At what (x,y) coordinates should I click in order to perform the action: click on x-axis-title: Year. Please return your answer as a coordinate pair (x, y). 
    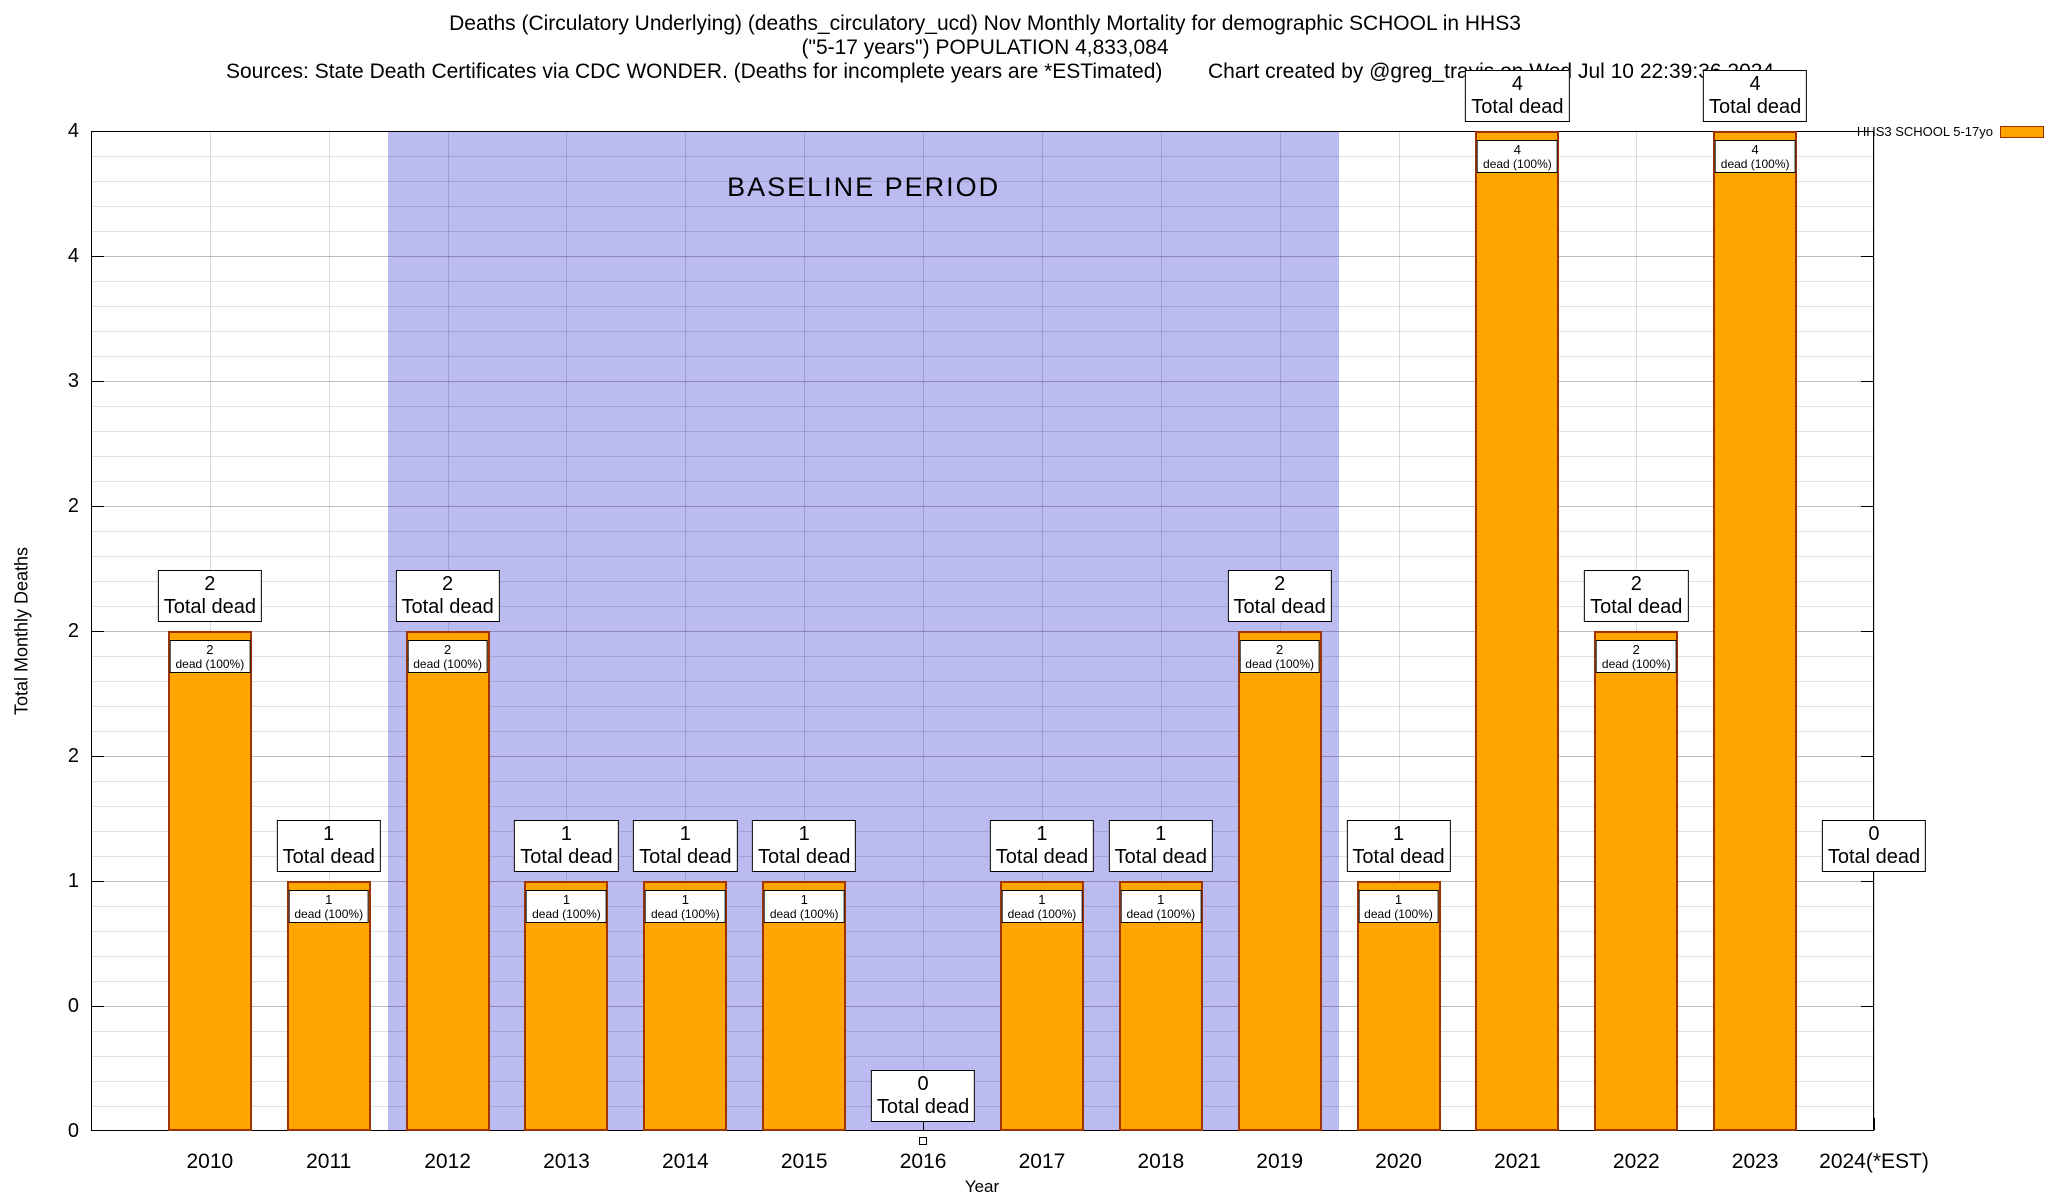
    Looking at the image, I should click on (982, 1186).